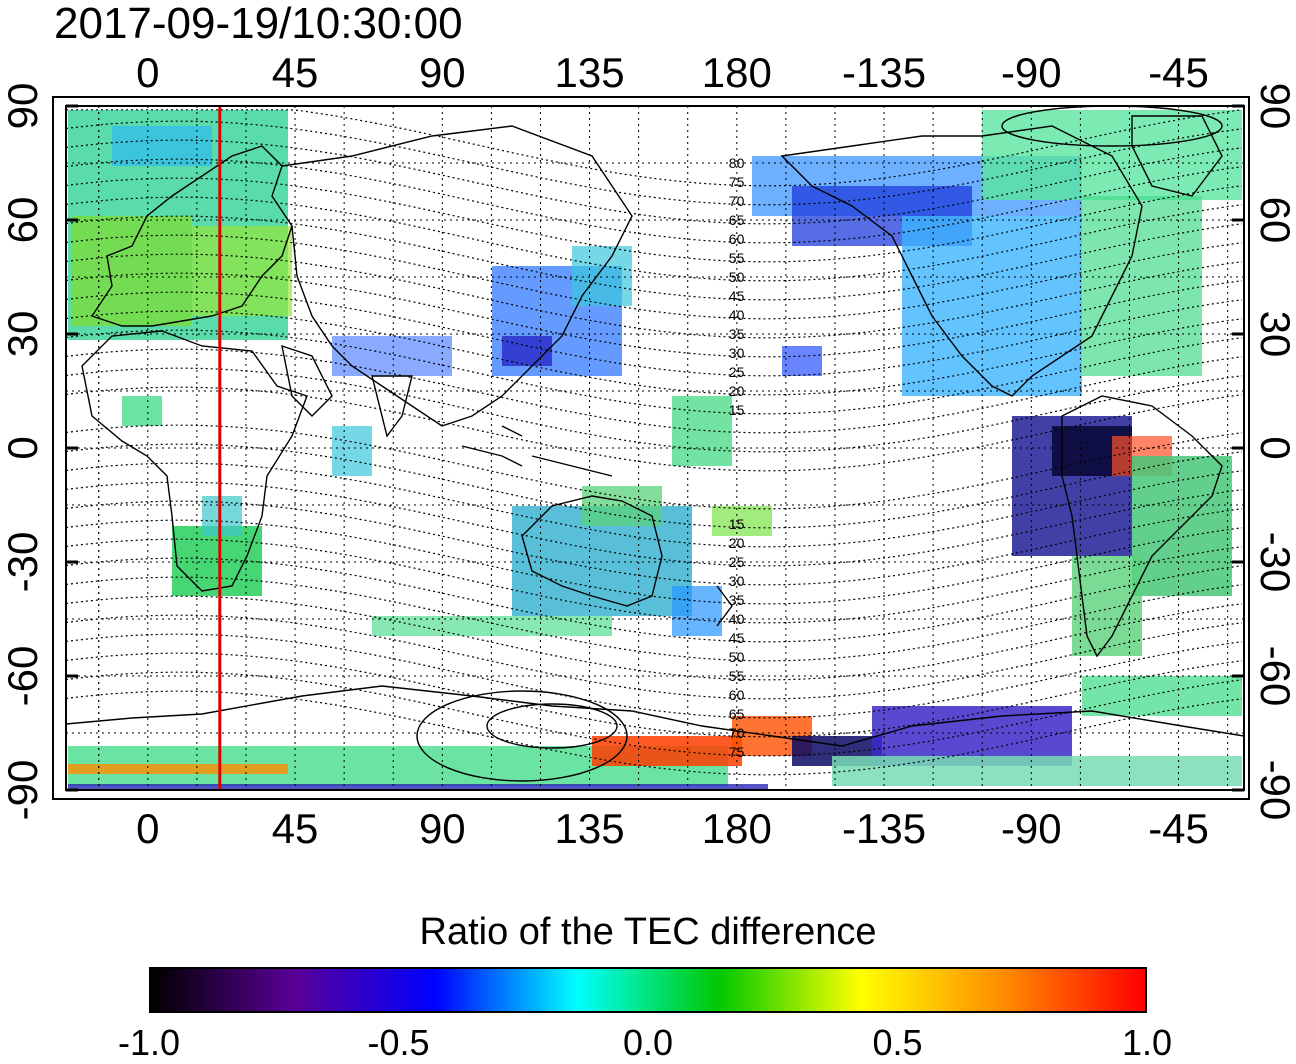  Describe the element at coordinates (884, 72) in the screenshot. I see `top-lon-tick-label: -135` at that location.